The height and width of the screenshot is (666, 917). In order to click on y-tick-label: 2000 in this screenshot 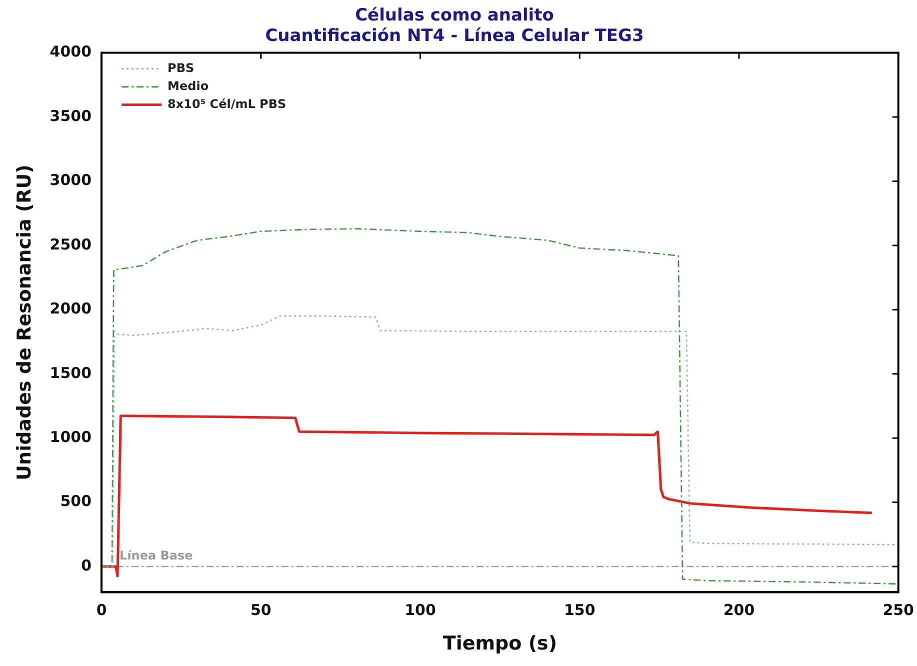, I will do `click(71, 309)`.